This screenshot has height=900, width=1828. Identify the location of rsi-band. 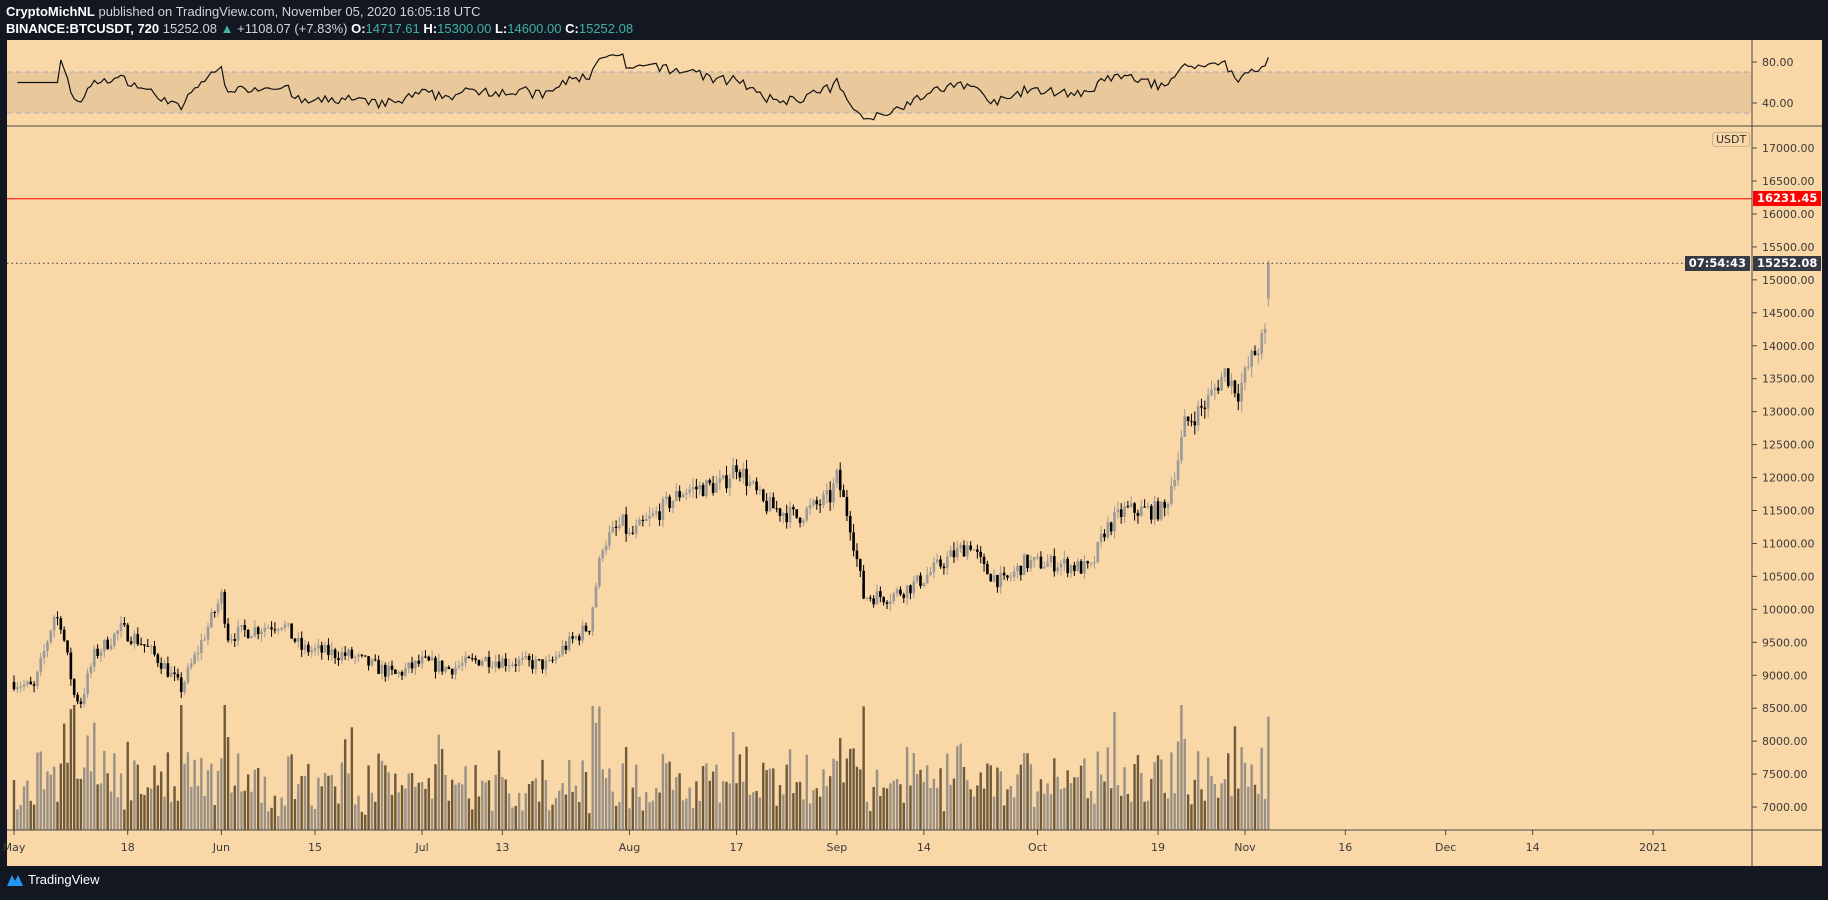
(879, 92).